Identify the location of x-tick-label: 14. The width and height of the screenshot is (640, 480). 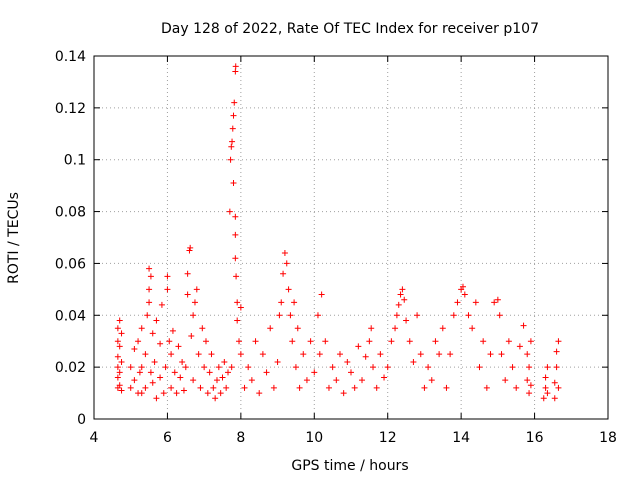
(461, 438).